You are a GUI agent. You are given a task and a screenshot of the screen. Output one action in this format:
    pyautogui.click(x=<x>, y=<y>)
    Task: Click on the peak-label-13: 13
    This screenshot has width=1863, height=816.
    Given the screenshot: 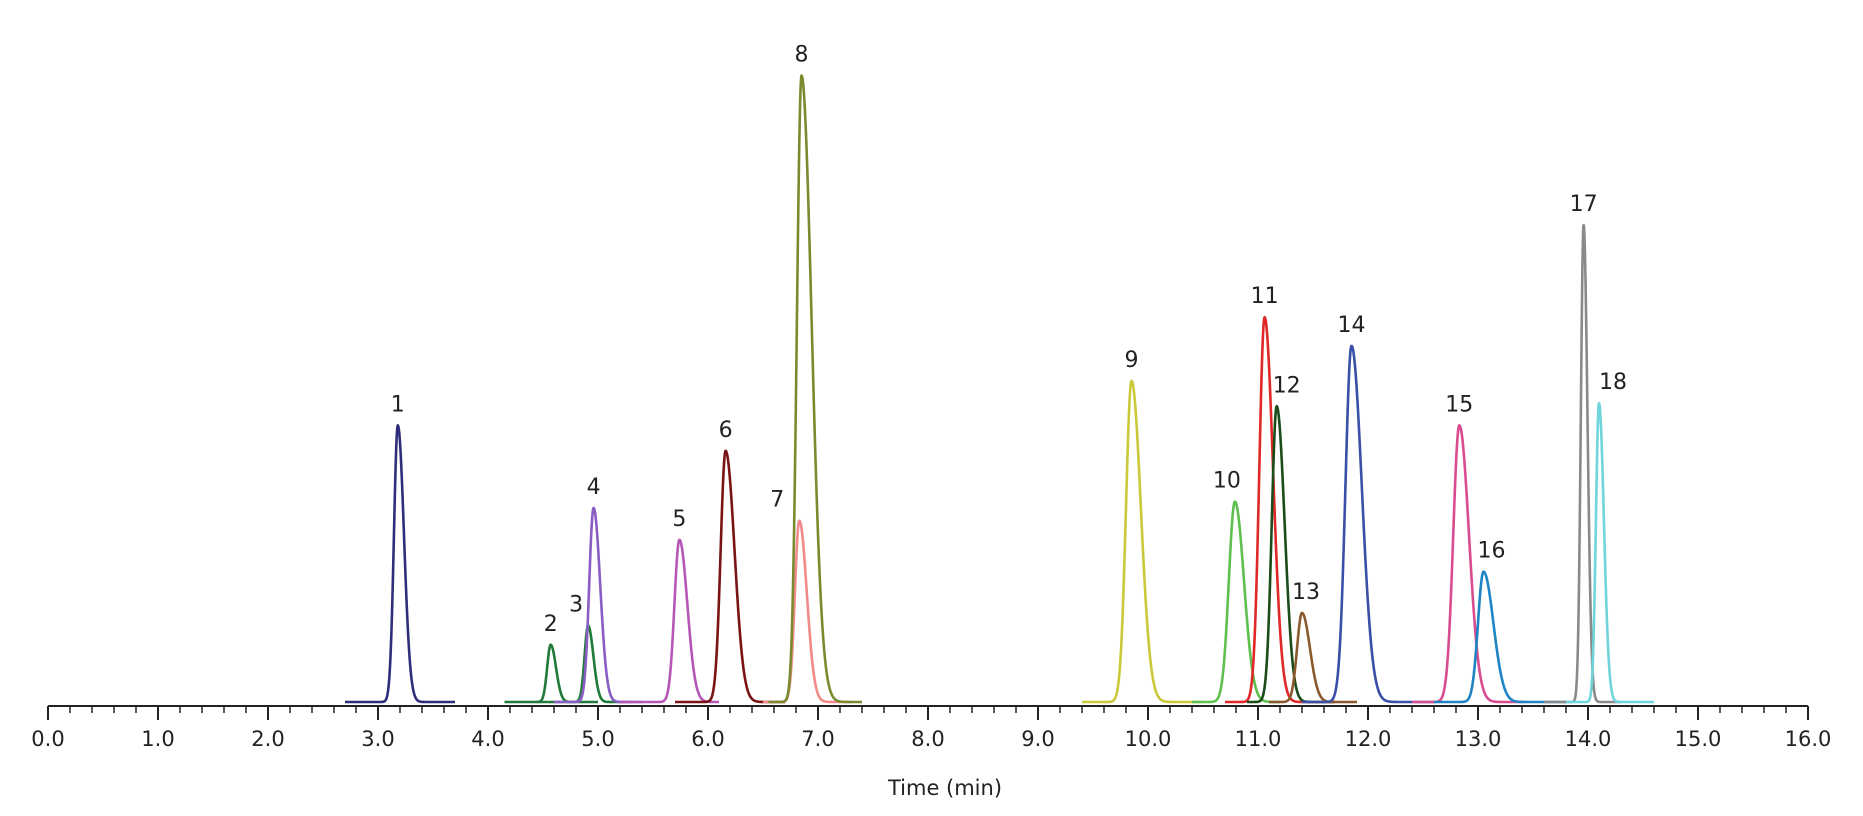 What is the action you would take?
    pyautogui.click(x=1306, y=592)
    